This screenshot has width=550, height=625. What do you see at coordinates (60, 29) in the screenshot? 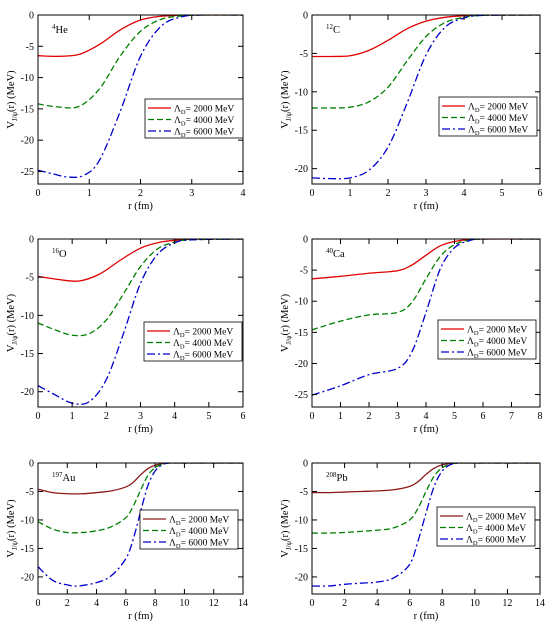
I see `nucleus-label: 4He` at bounding box center [60, 29].